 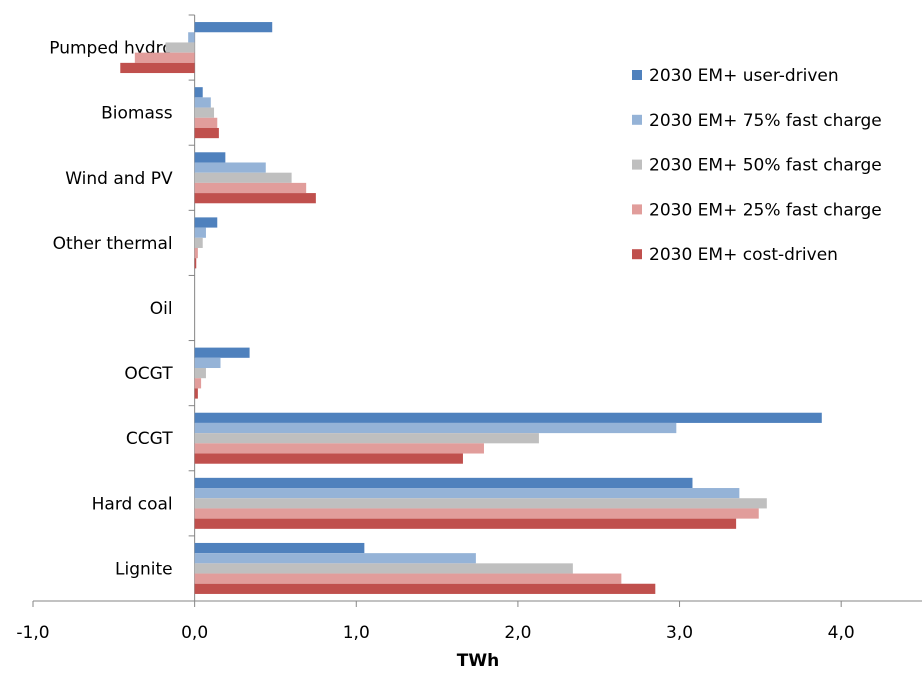 What do you see at coordinates (148, 374) in the screenshot?
I see `y-tick-label: OCGT` at bounding box center [148, 374].